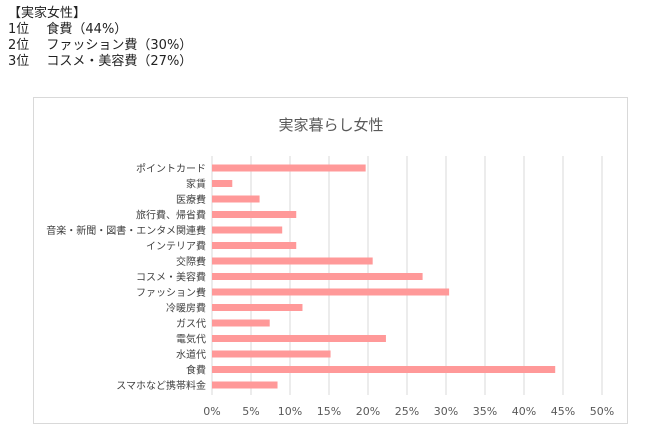  What do you see at coordinates (186, 308) in the screenshot?
I see `category-label: 冷暖房費` at bounding box center [186, 308].